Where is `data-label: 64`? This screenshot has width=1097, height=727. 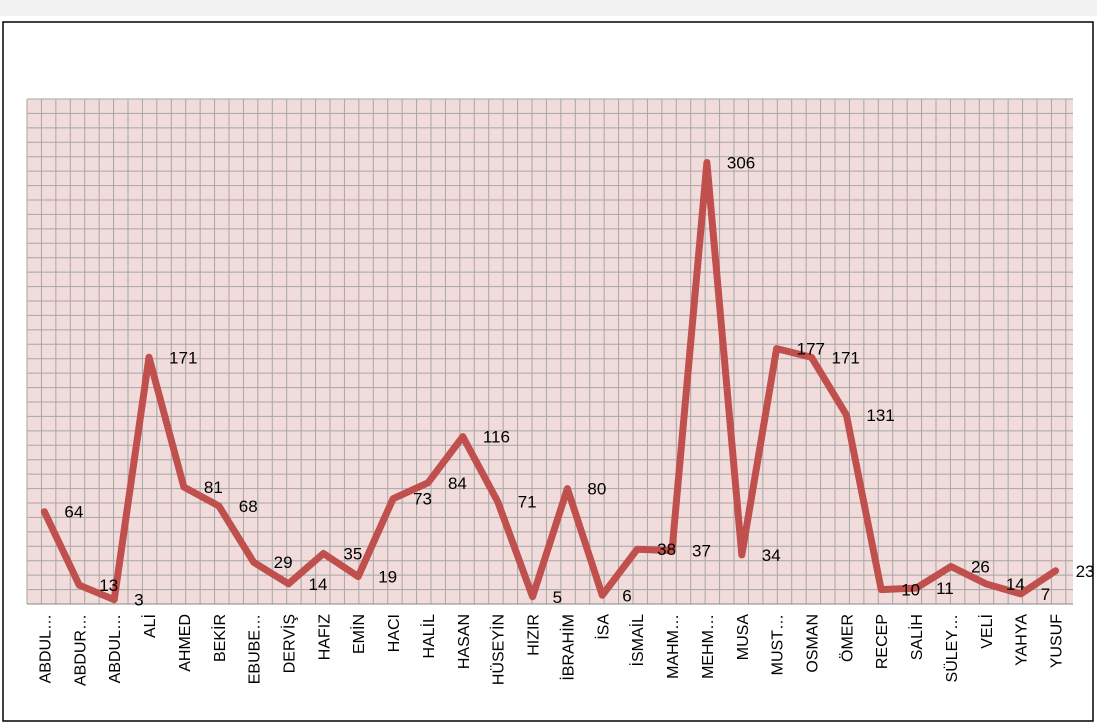 data-label: 64 is located at coordinates (73, 512).